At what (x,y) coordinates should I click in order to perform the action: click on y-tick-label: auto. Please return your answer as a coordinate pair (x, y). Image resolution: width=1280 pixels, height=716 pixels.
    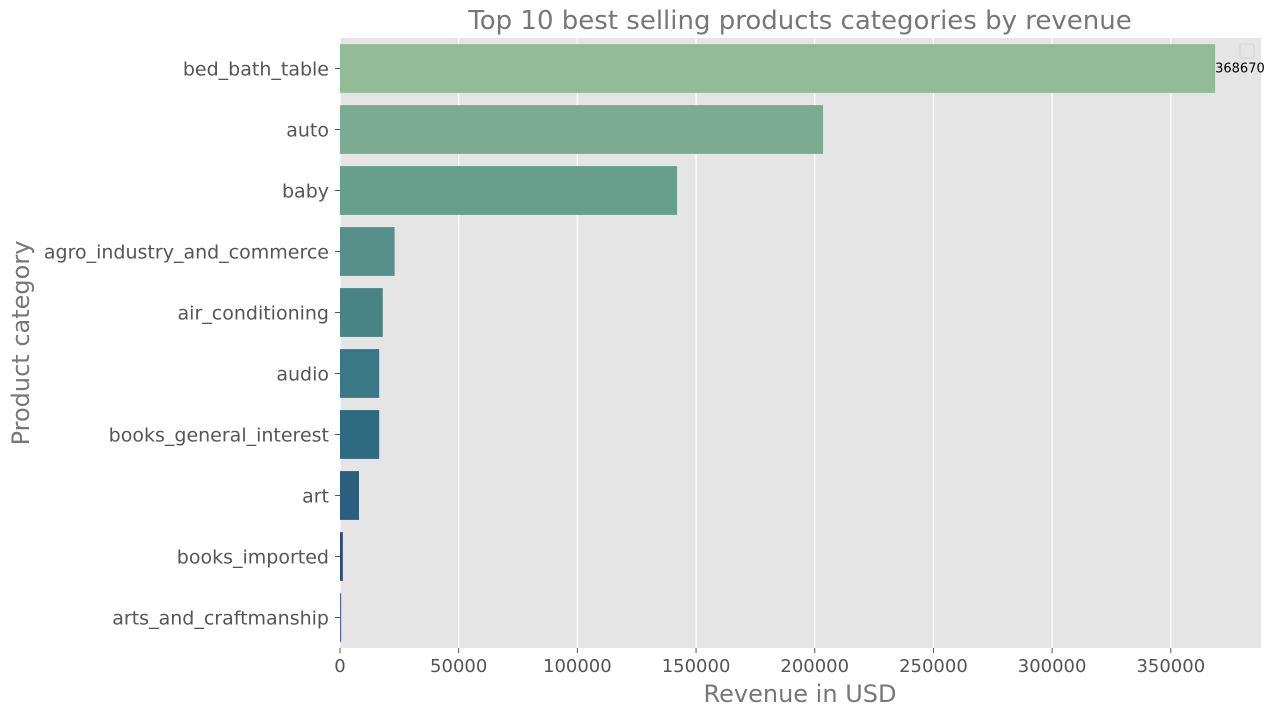
    Looking at the image, I should click on (307, 131).